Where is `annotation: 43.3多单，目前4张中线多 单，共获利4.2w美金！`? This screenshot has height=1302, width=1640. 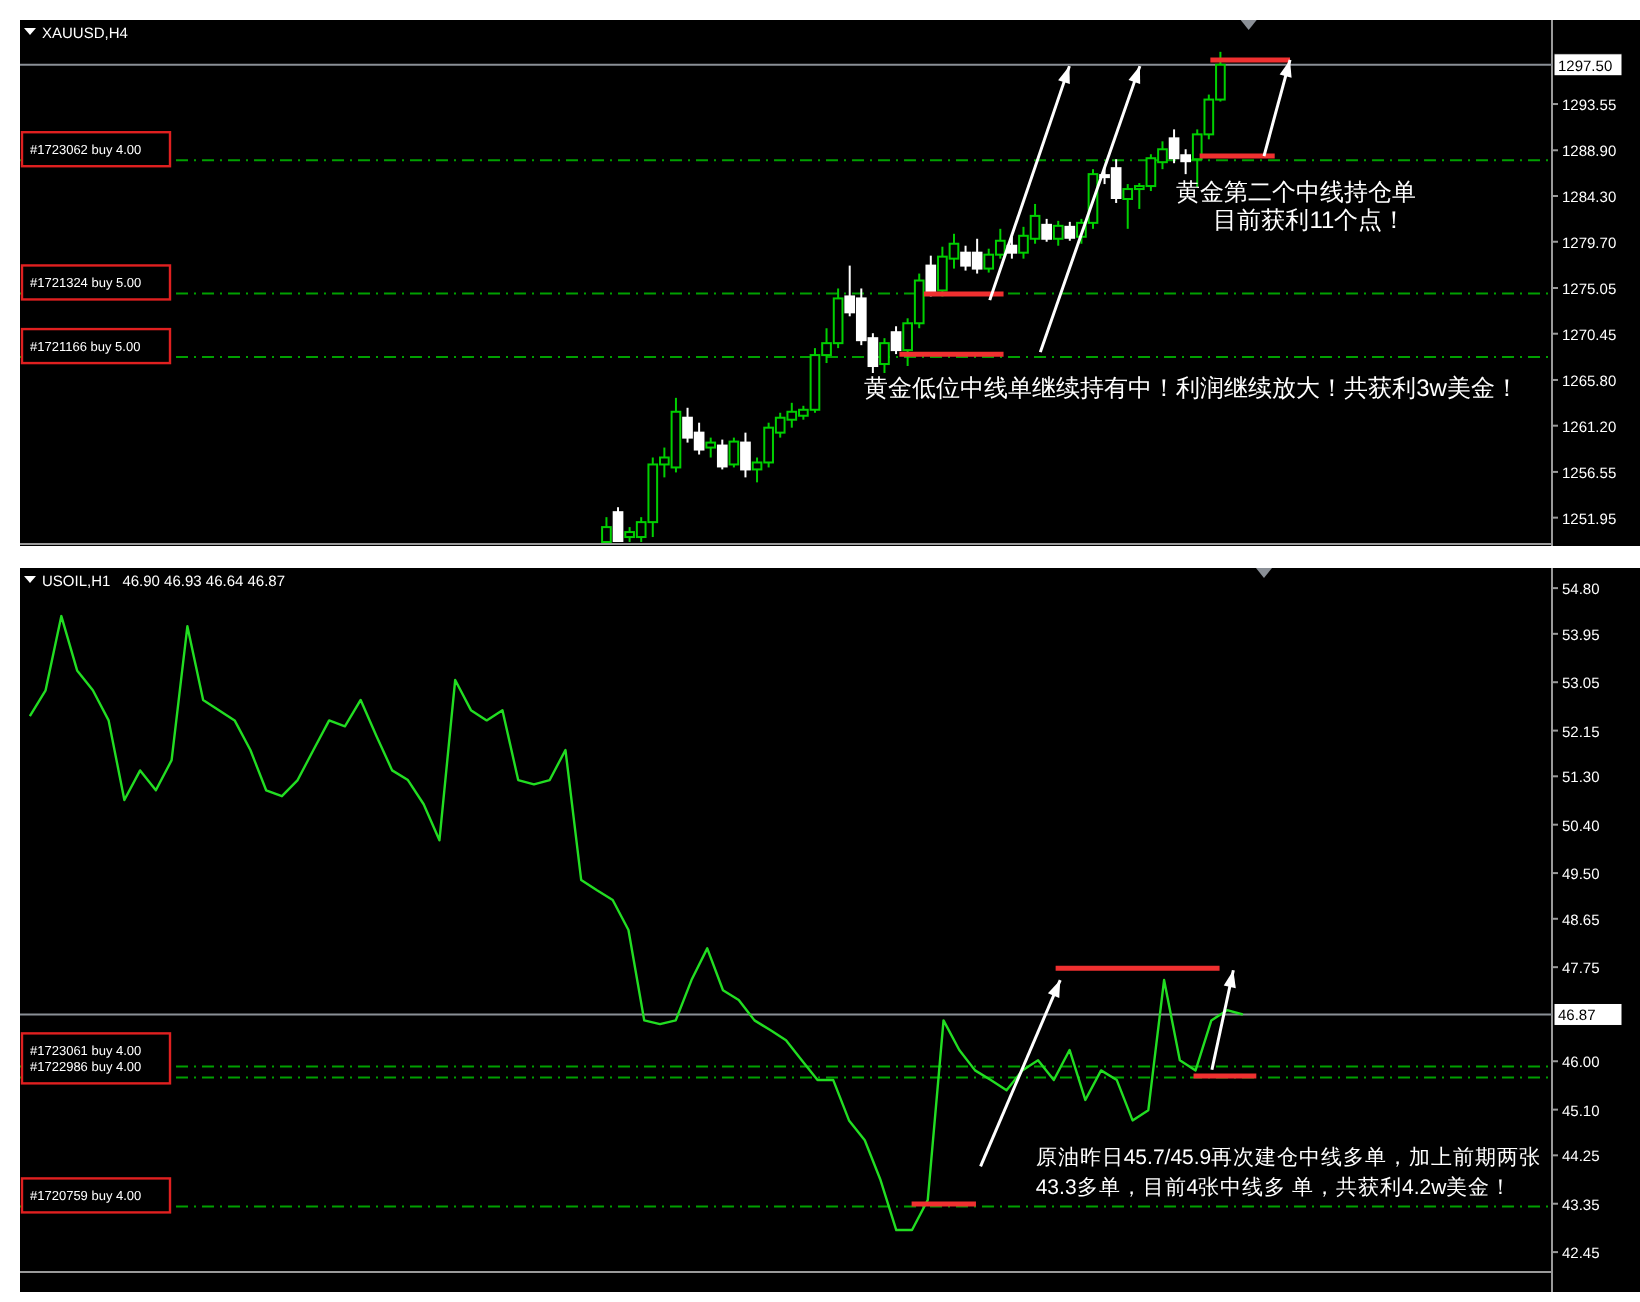 annotation: 43.3多单，目前4张中线多 单，共获利4.2w美金！ is located at coordinates (1274, 1187).